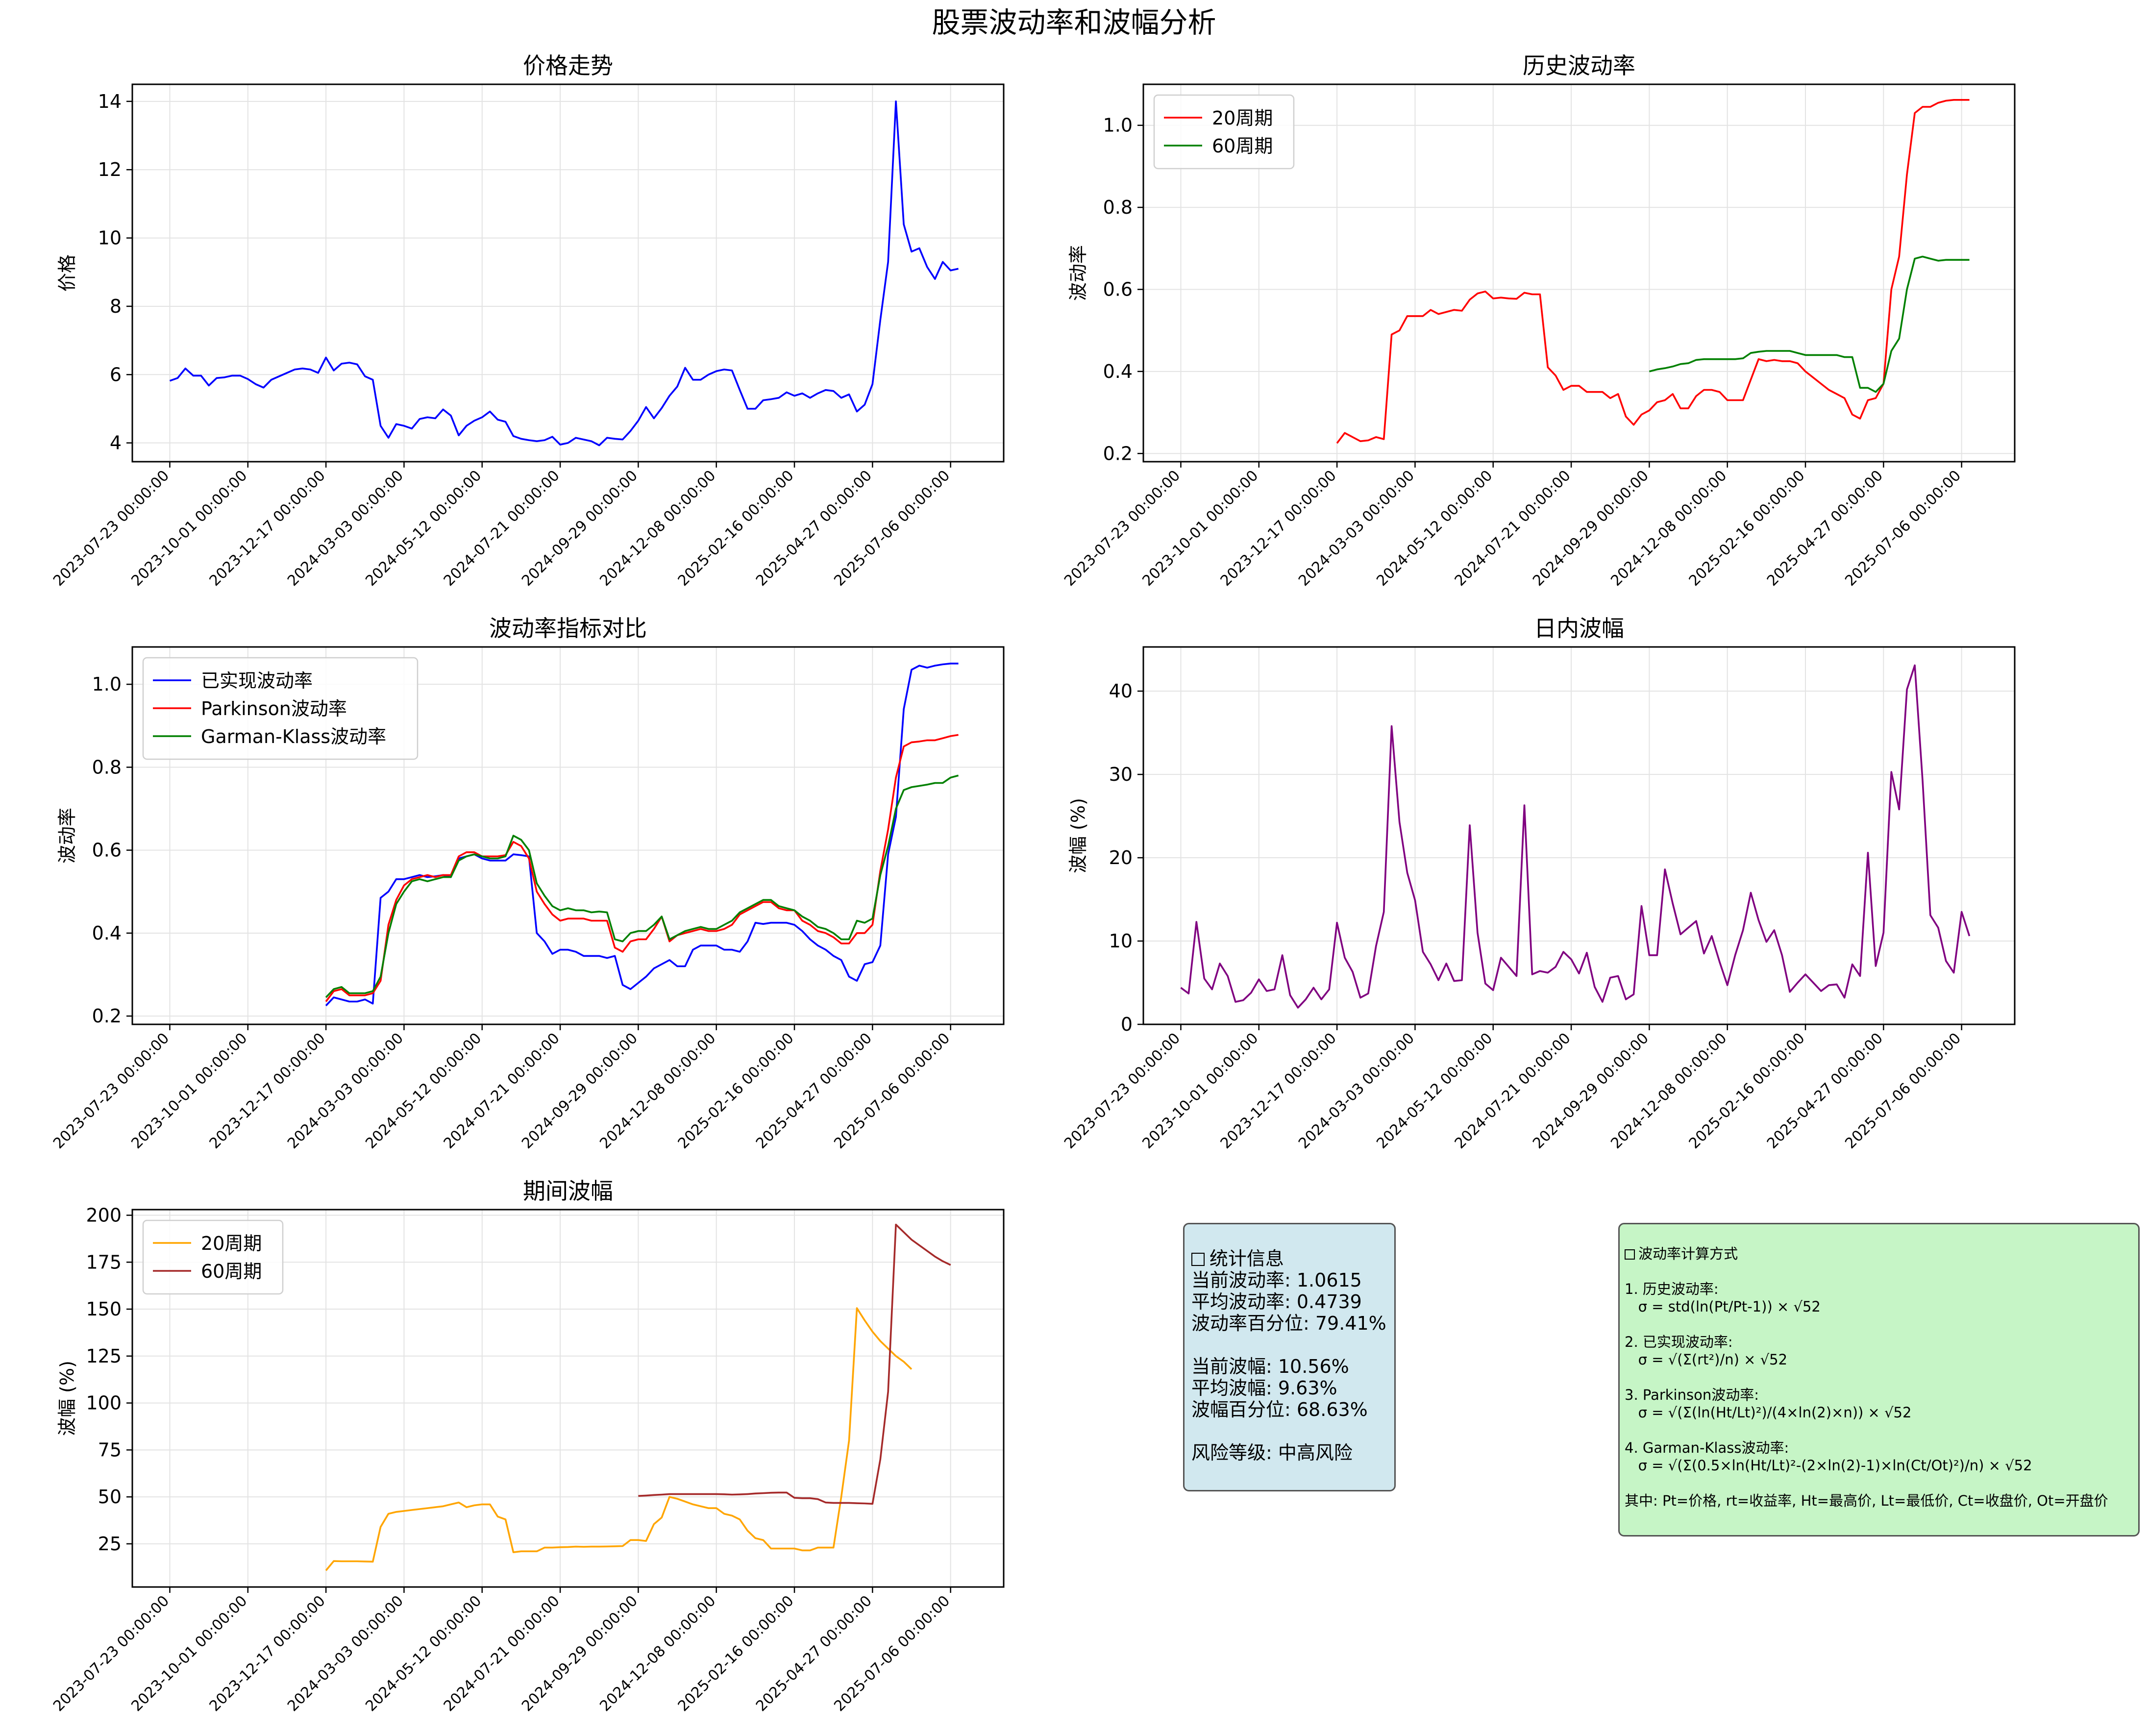 The image size is (2148, 1736). What do you see at coordinates (1127, 1024) in the screenshot?
I see `y-tick-label: 0` at bounding box center [1127, 1024].